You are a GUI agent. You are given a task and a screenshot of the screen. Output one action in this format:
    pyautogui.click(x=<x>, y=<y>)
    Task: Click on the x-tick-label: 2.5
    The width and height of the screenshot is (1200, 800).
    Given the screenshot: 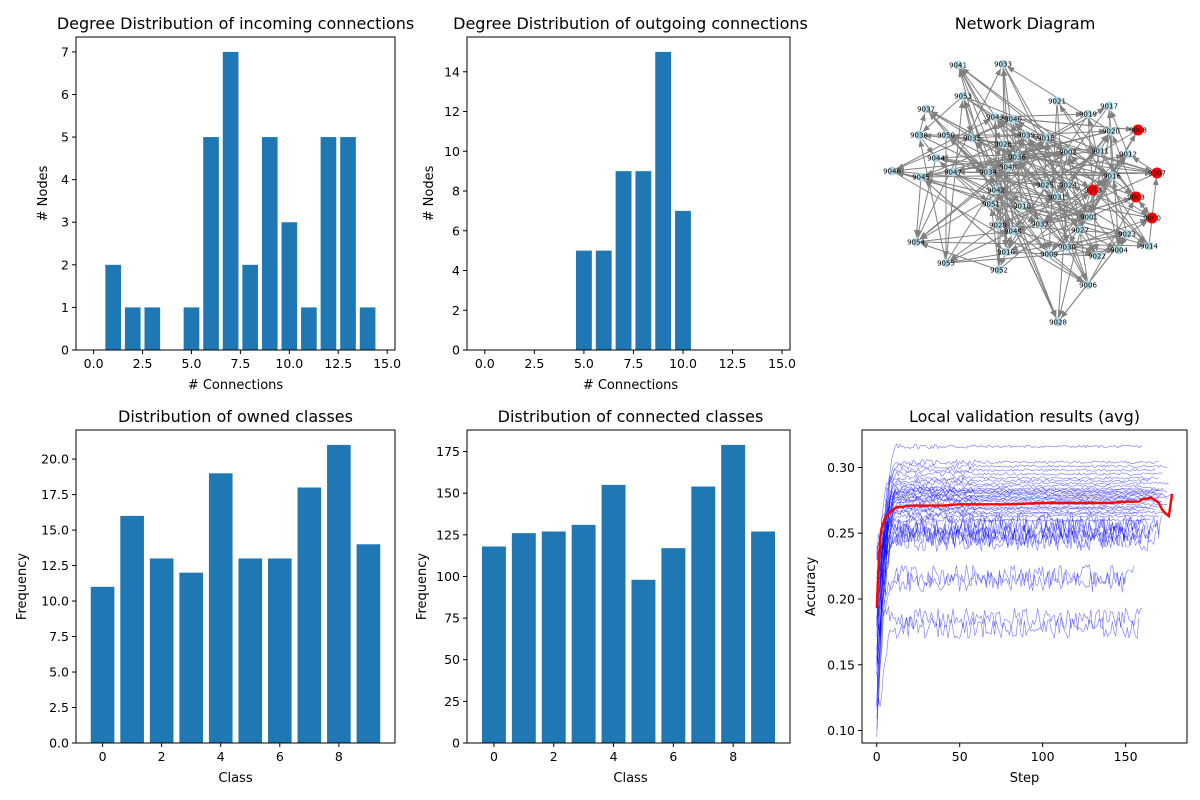 What is the action you would take?
    pyautogui.click(x=143, y=363)
    